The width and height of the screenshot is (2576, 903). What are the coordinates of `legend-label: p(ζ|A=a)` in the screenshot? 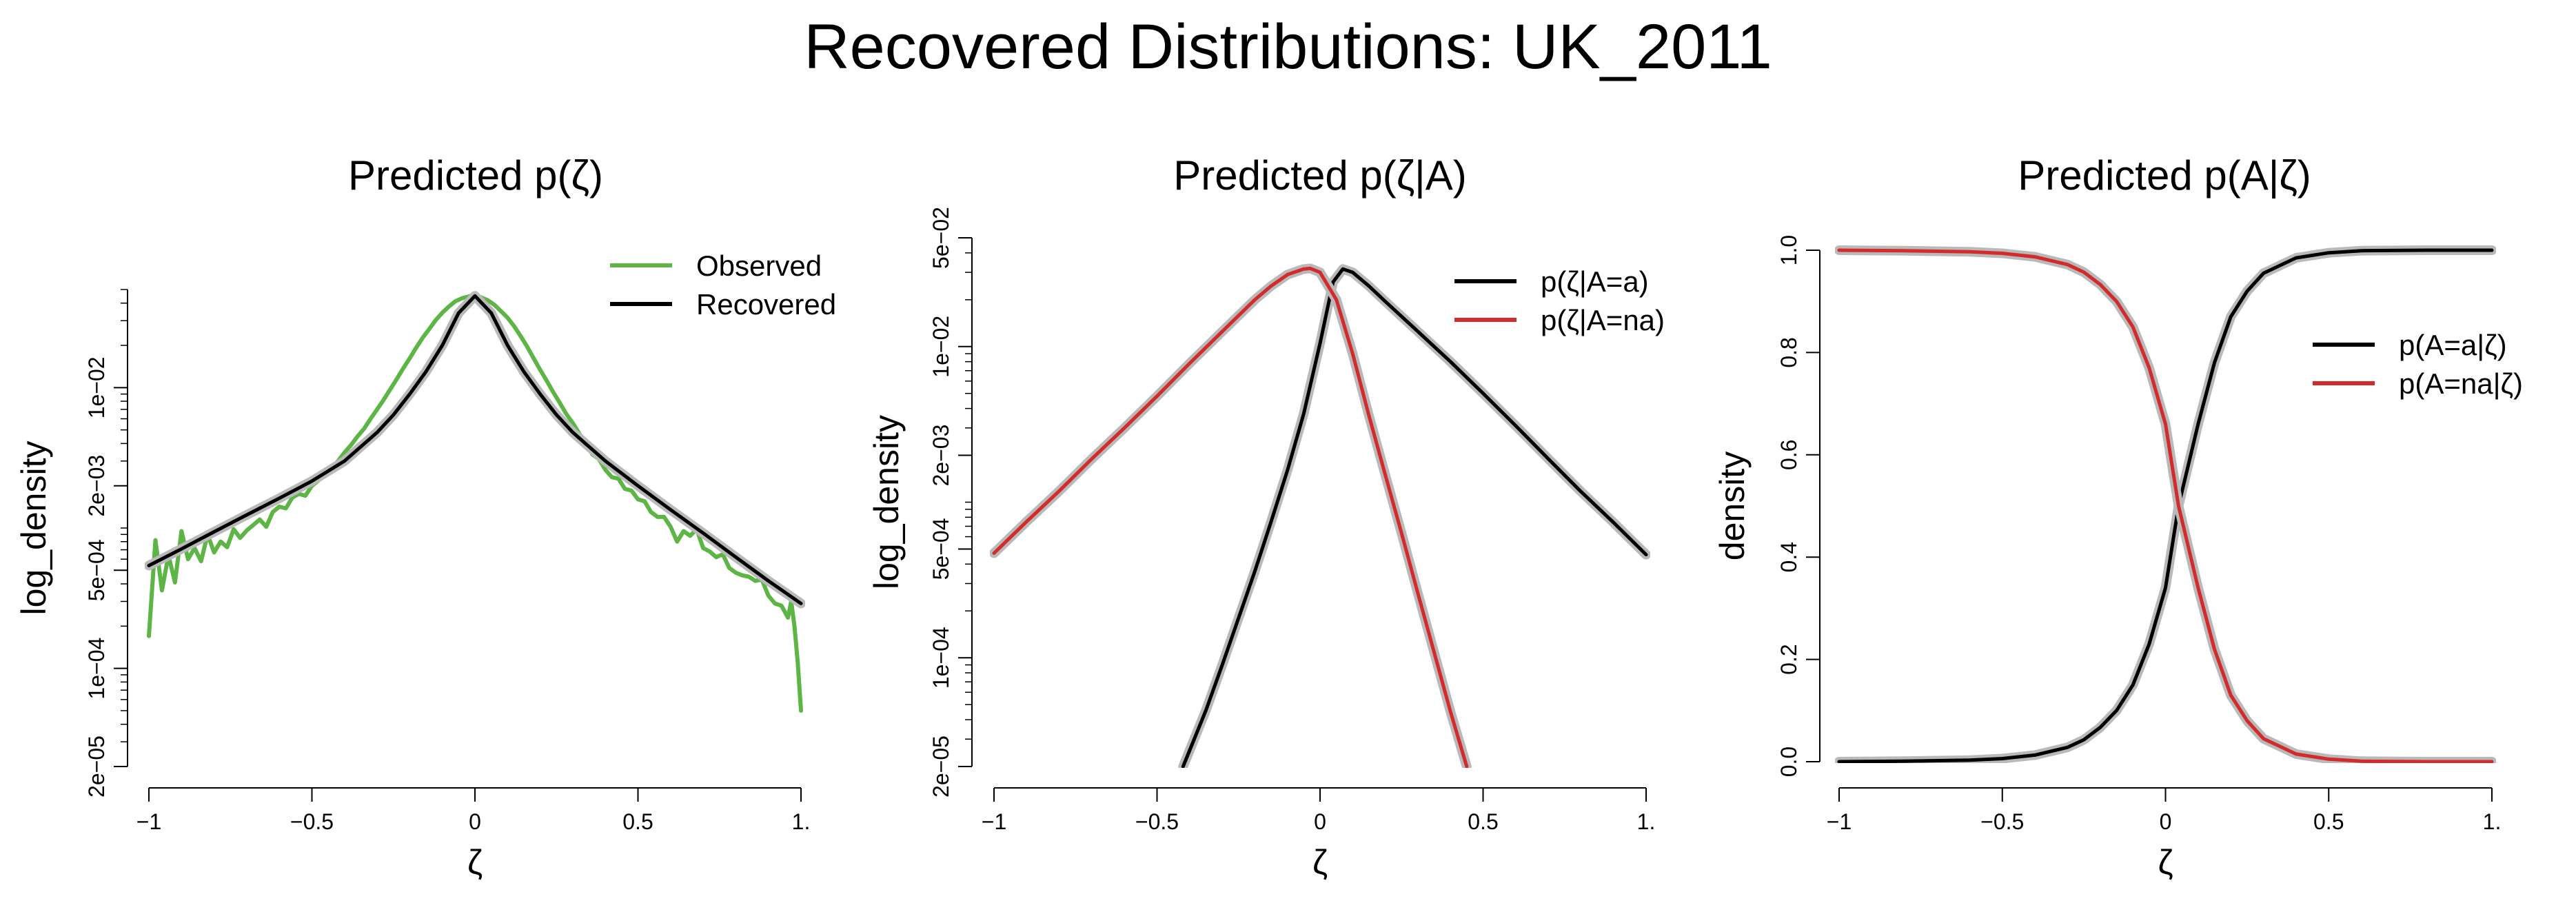 It's located at (1595, 282).